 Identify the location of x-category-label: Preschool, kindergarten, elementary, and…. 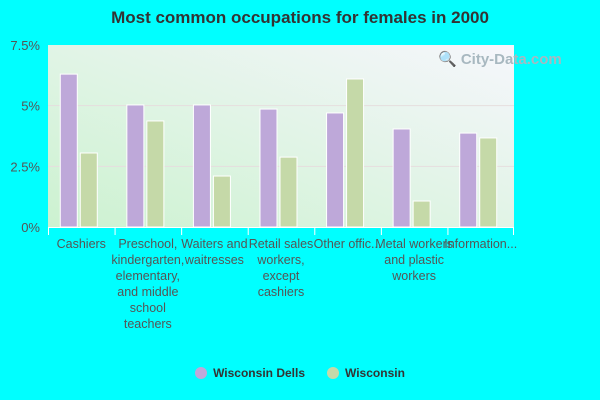
(148, 284).